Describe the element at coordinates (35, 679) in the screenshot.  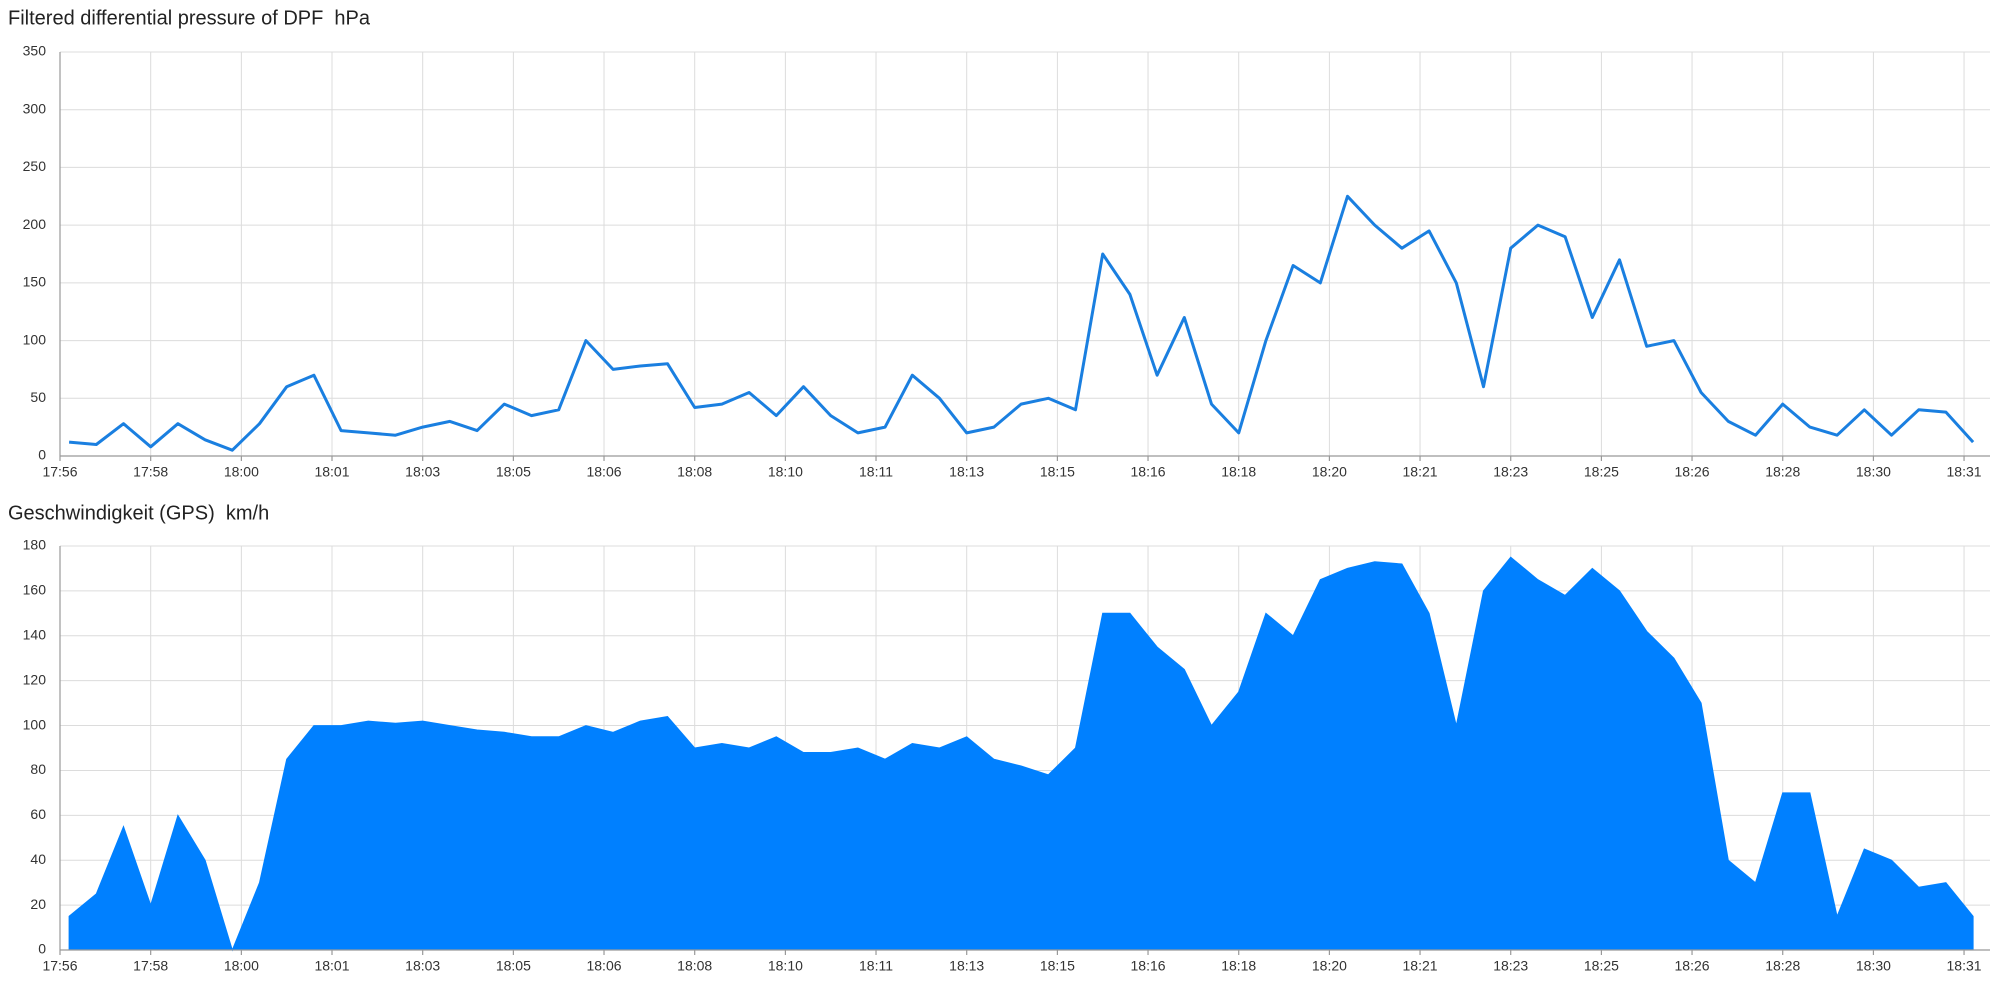
I see `y-tick-label: 120` at that location.